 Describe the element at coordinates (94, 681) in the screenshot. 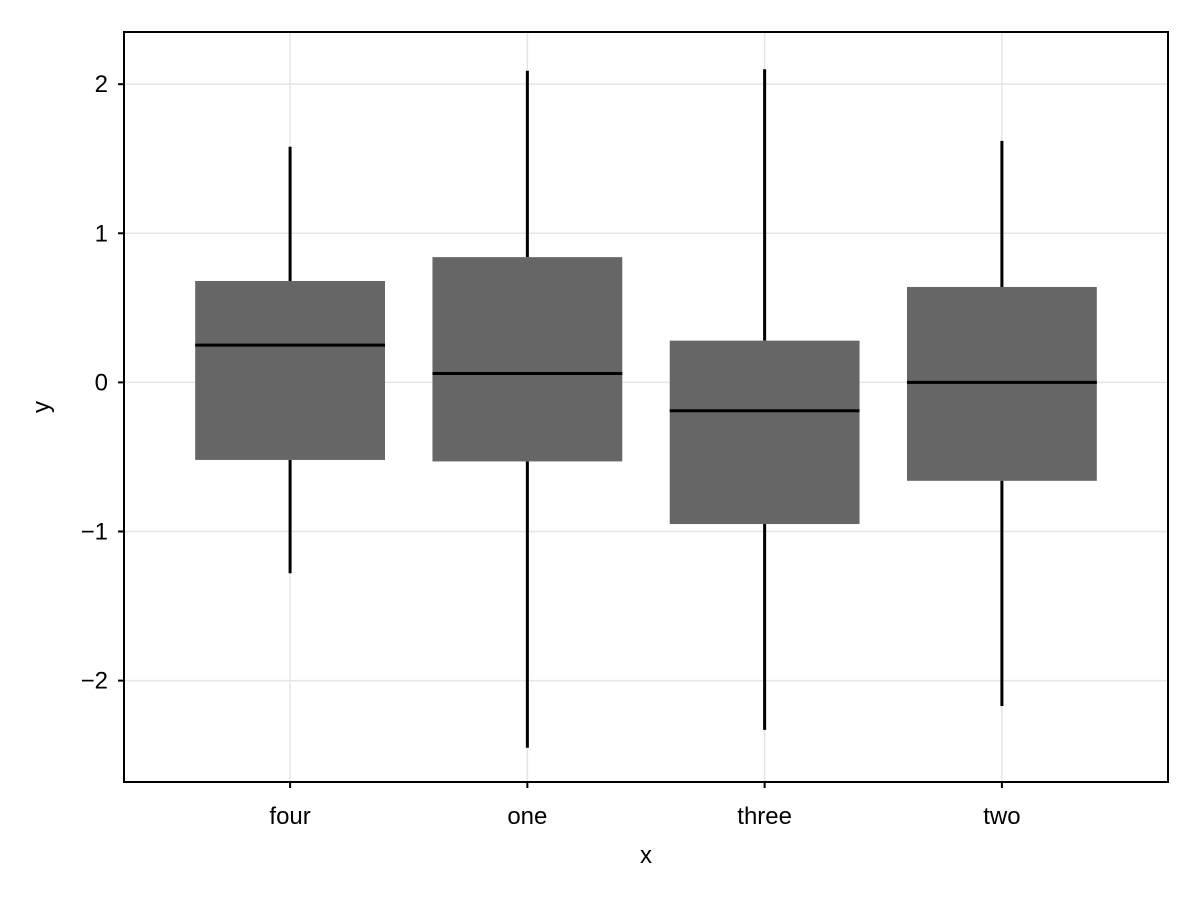

I see `y-tick-label: −2` at that location.